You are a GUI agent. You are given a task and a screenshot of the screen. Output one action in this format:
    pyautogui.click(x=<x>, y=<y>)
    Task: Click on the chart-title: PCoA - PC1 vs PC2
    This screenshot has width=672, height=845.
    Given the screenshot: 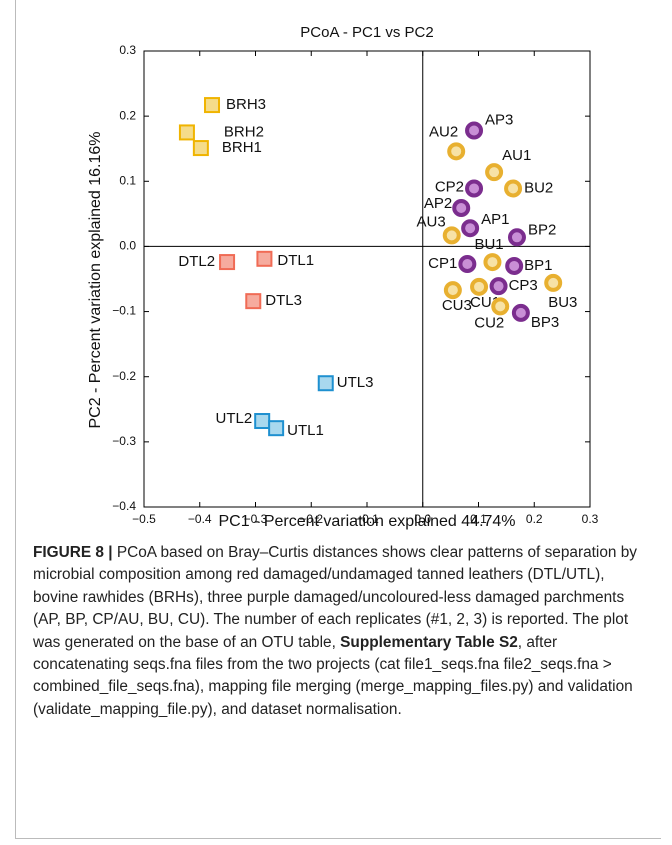 What is the action you would take?
    pyautogui.click(x=366, y=32)
    